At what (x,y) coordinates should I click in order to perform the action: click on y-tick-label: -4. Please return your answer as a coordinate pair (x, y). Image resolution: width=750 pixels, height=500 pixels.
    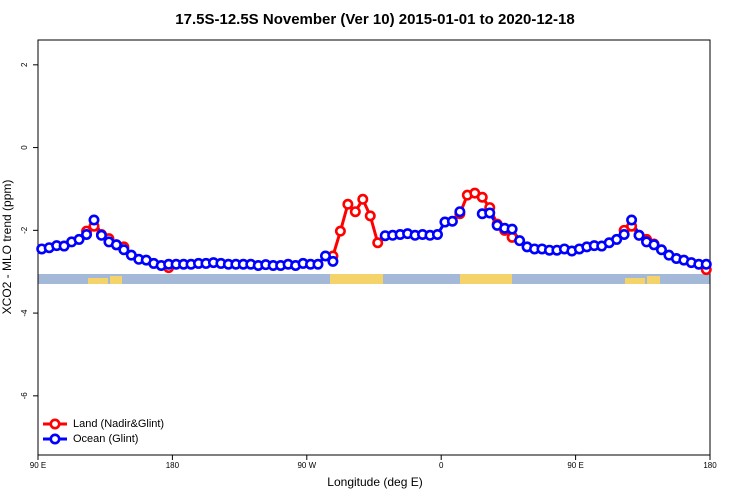
    Looking at the image, I should click on (24, 313).